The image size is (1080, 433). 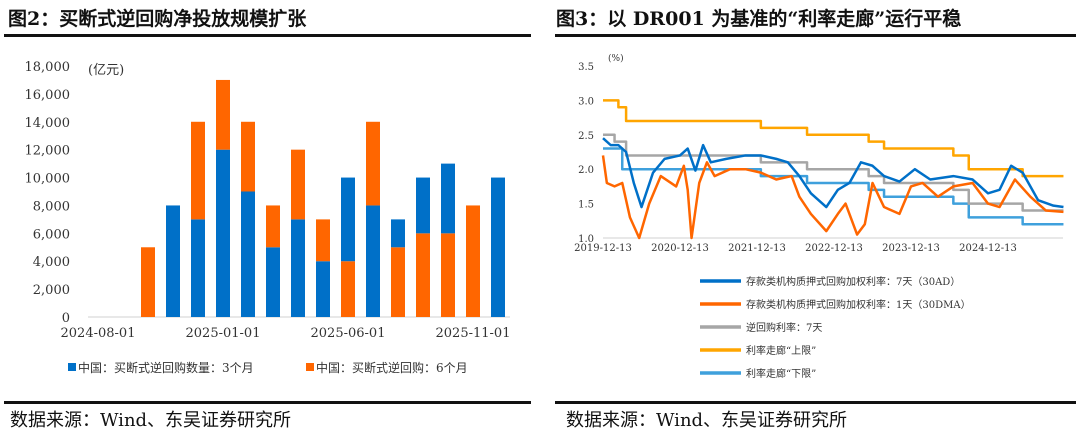 I want to click on y-tick-label: 3.0, so click(x=586, y=101).